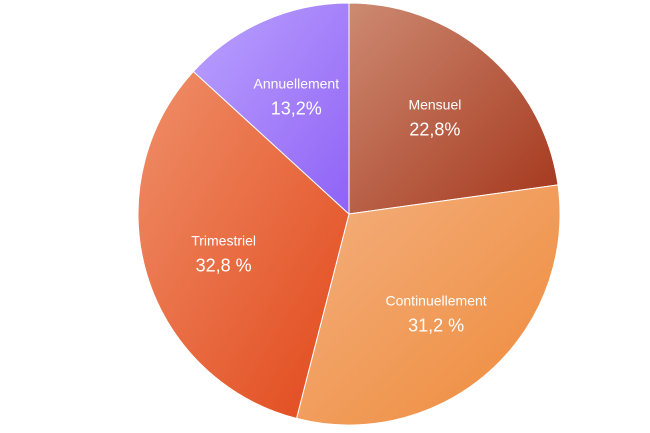  Describe the element at coordinates (296, 108) in the screenshot. I see `slice-value-annuellement: 13,2%` at that location.